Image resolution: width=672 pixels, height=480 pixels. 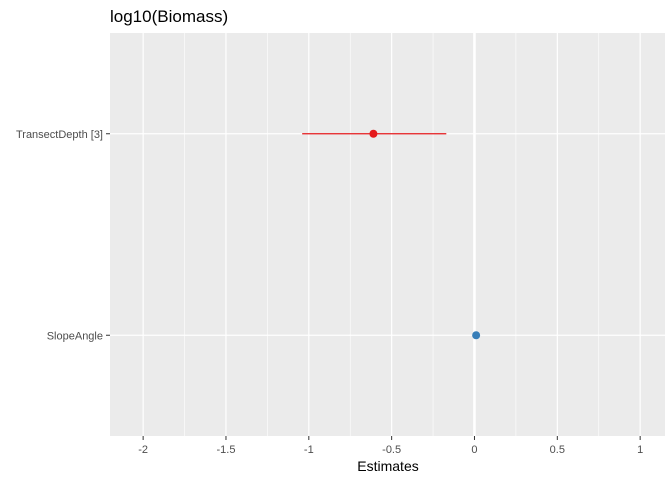 What do you see at coordinates (640, 450) in the screenshot?
I see `x-tick-label: 1` at bounding box center [640, 450].